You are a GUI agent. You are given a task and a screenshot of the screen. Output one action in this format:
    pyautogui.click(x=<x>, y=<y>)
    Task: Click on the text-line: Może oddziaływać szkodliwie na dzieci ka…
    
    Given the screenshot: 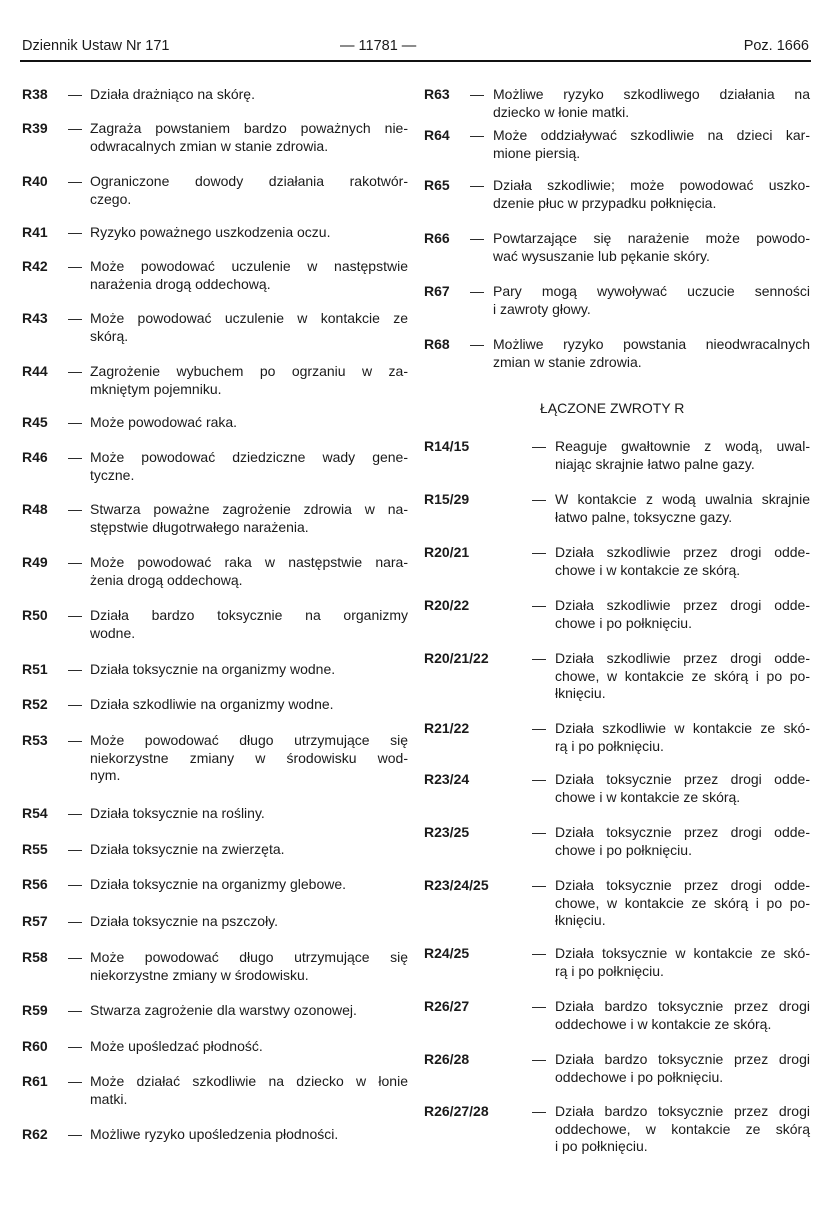 What is the action you would take?
    pyautogui.click(x=651, y=135)
    